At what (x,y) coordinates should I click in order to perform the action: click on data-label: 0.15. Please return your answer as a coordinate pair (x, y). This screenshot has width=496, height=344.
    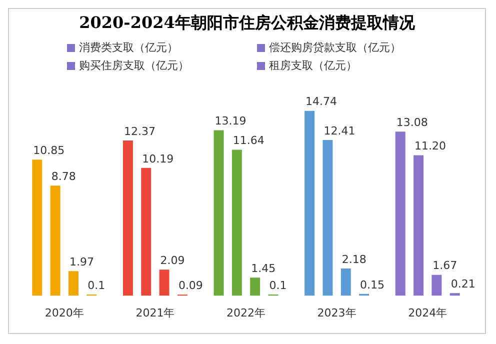
    Looking at the image, I should click on (372, 285).